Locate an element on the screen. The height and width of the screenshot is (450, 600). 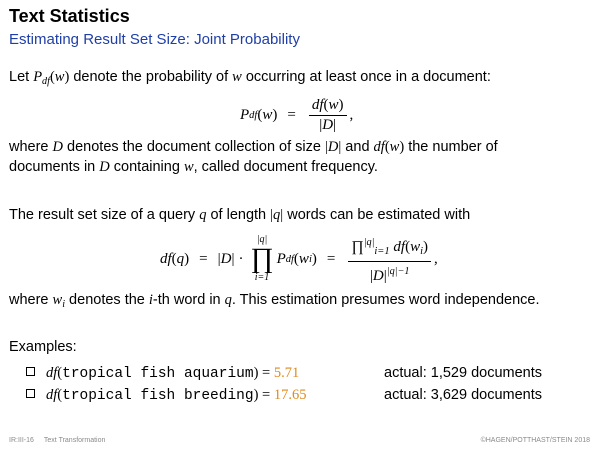
footer-left: IR:III-16 Text Transformation is located at coordinates (62, 440).